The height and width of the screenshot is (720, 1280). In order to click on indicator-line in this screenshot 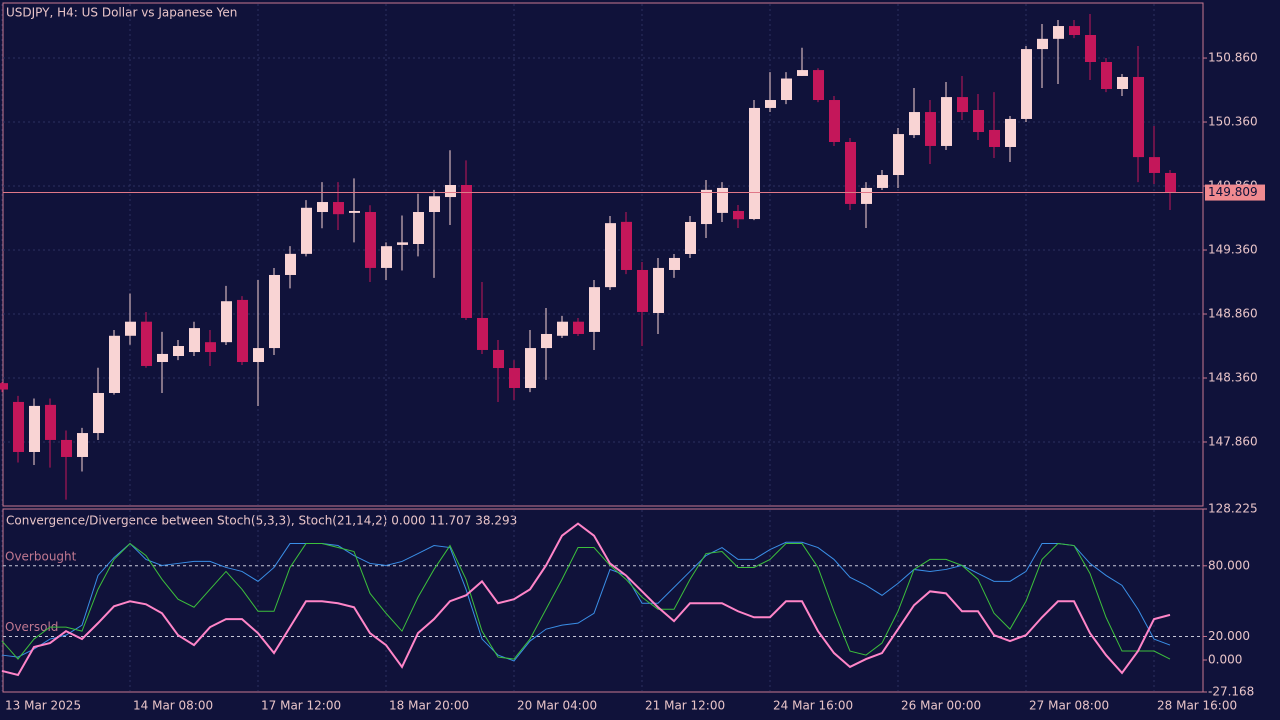, I will do `click(586, 601)`.